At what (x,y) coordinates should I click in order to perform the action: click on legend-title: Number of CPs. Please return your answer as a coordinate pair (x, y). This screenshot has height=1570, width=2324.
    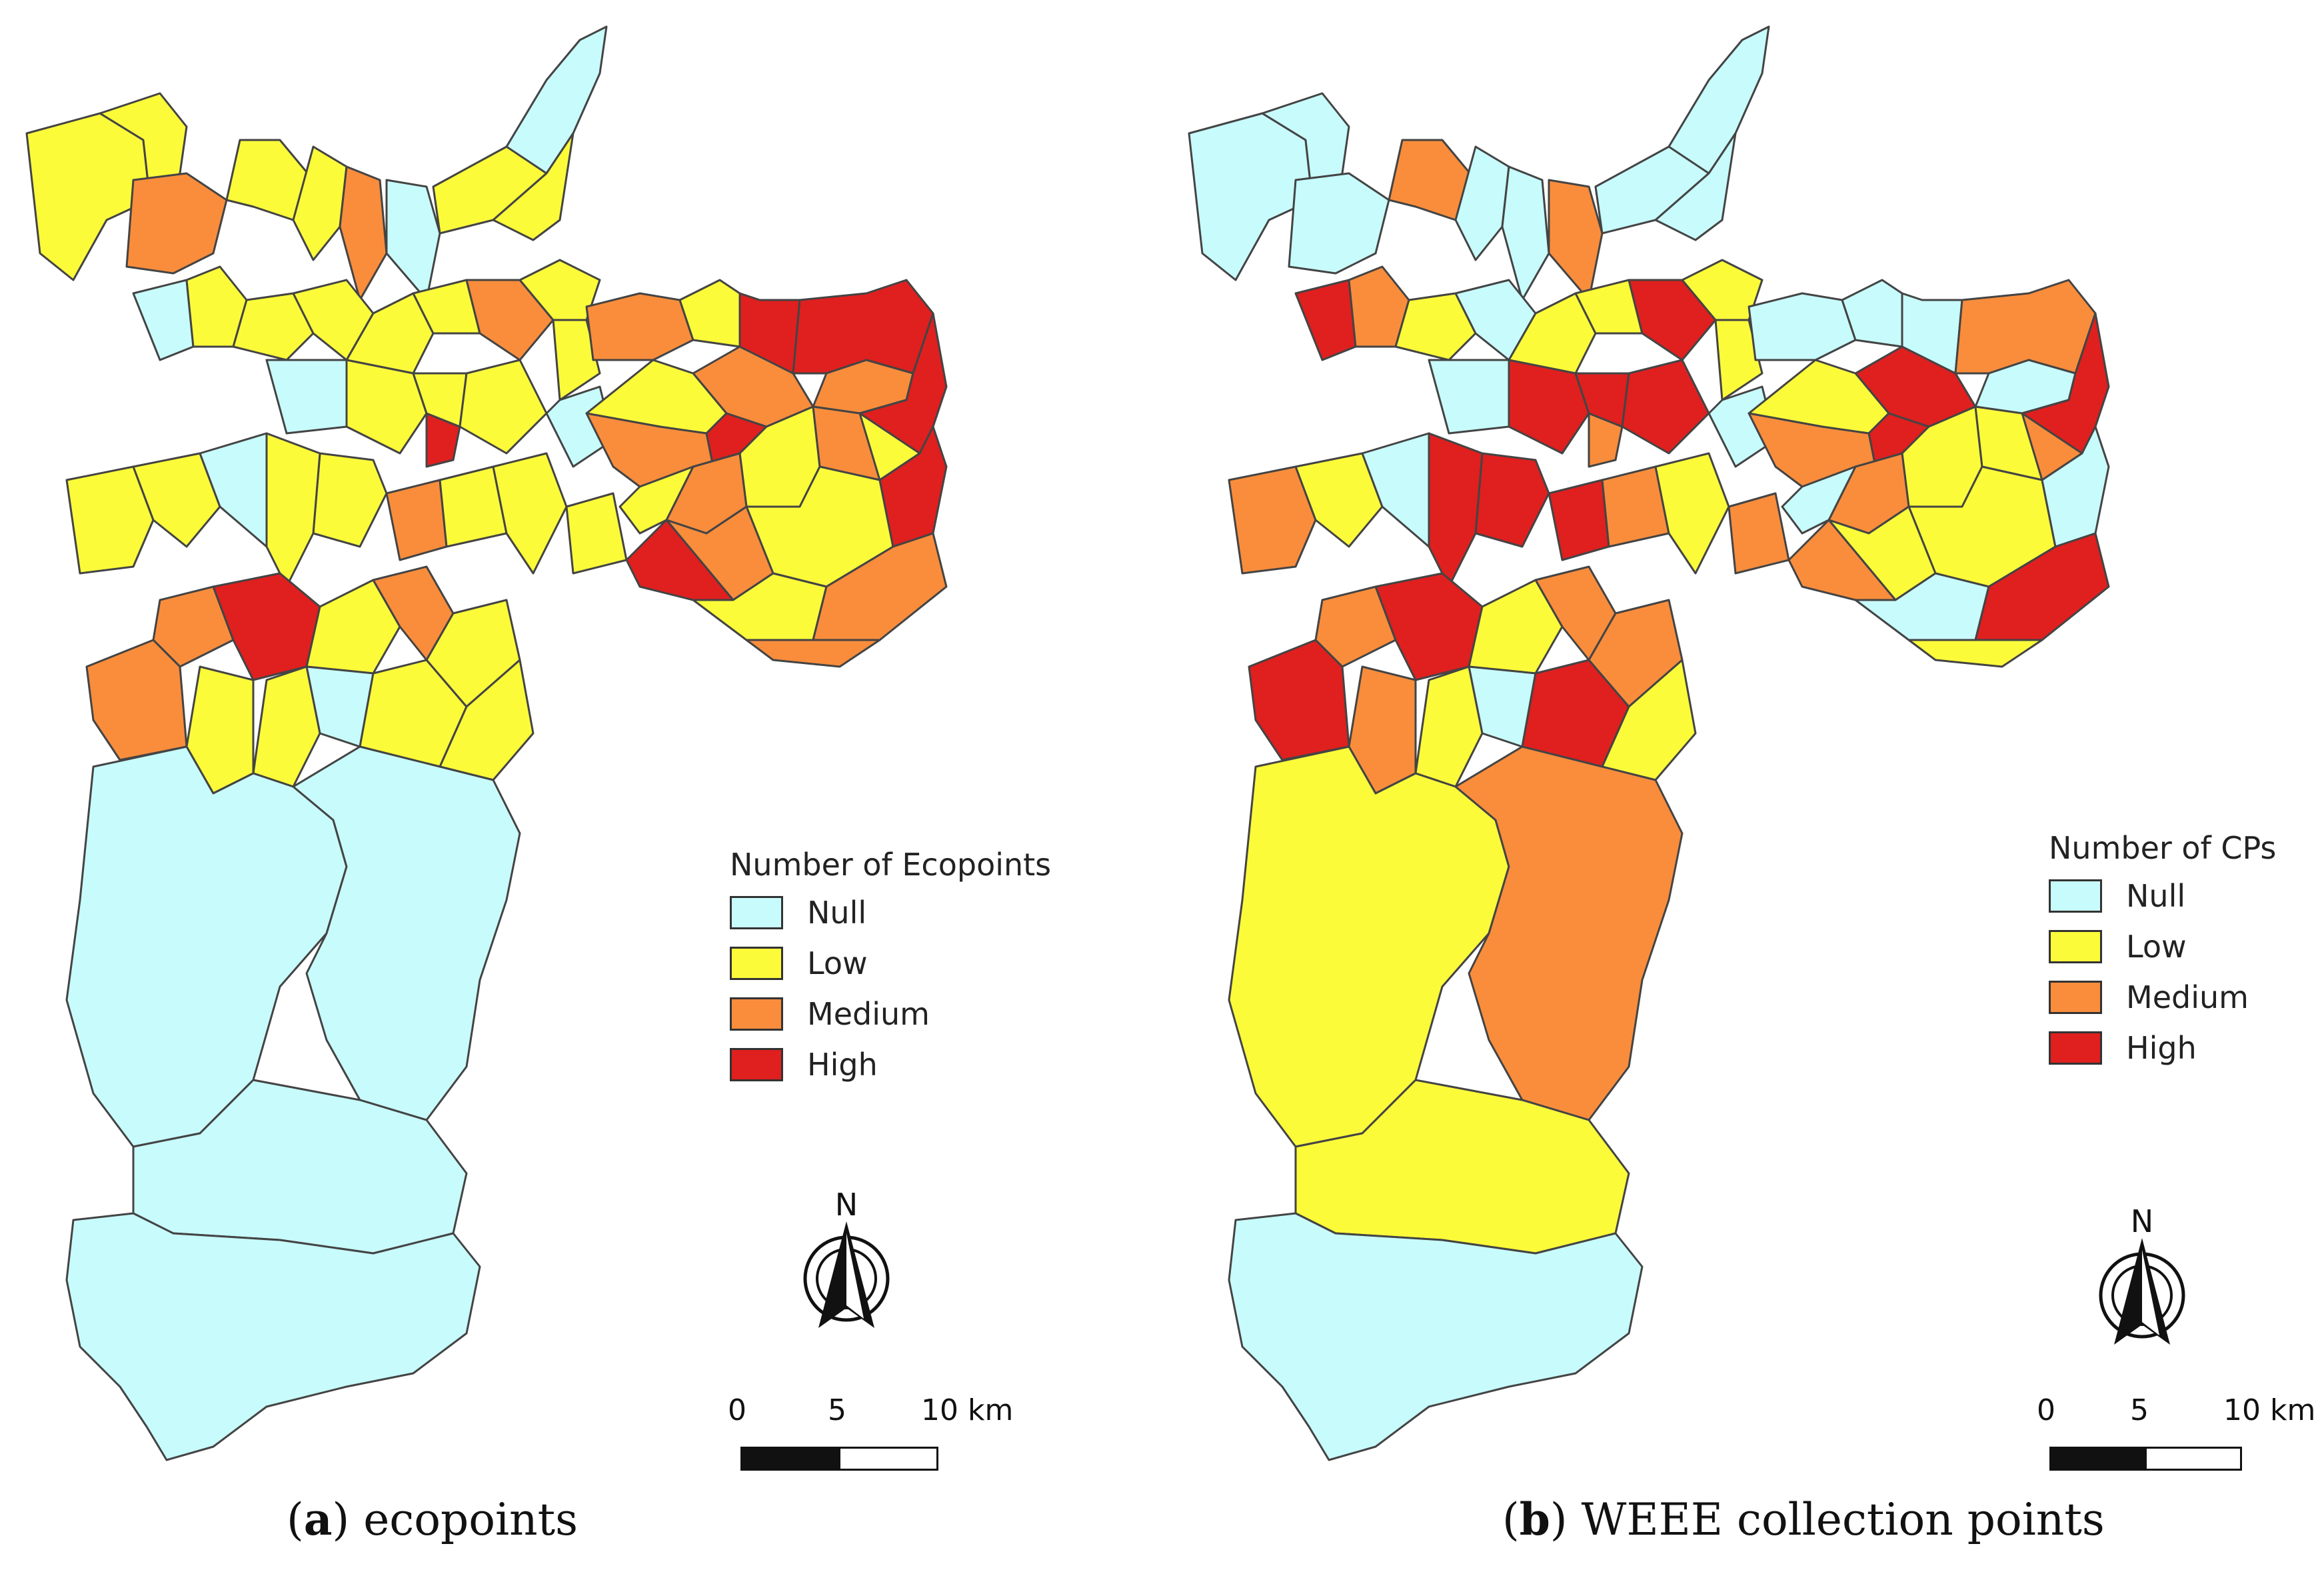
    Looking at the image, I should click on (2163, 848).